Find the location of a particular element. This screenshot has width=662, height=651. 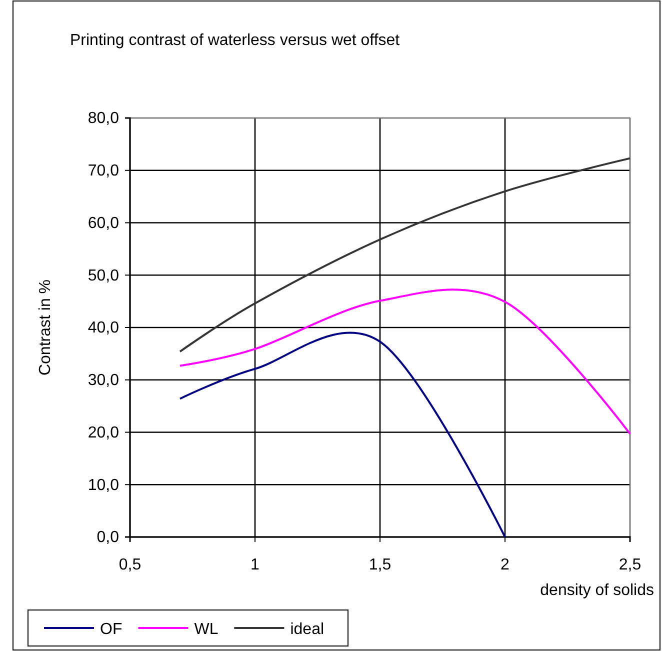

x-tick-label: 2 is located at coordinates (505, 565).